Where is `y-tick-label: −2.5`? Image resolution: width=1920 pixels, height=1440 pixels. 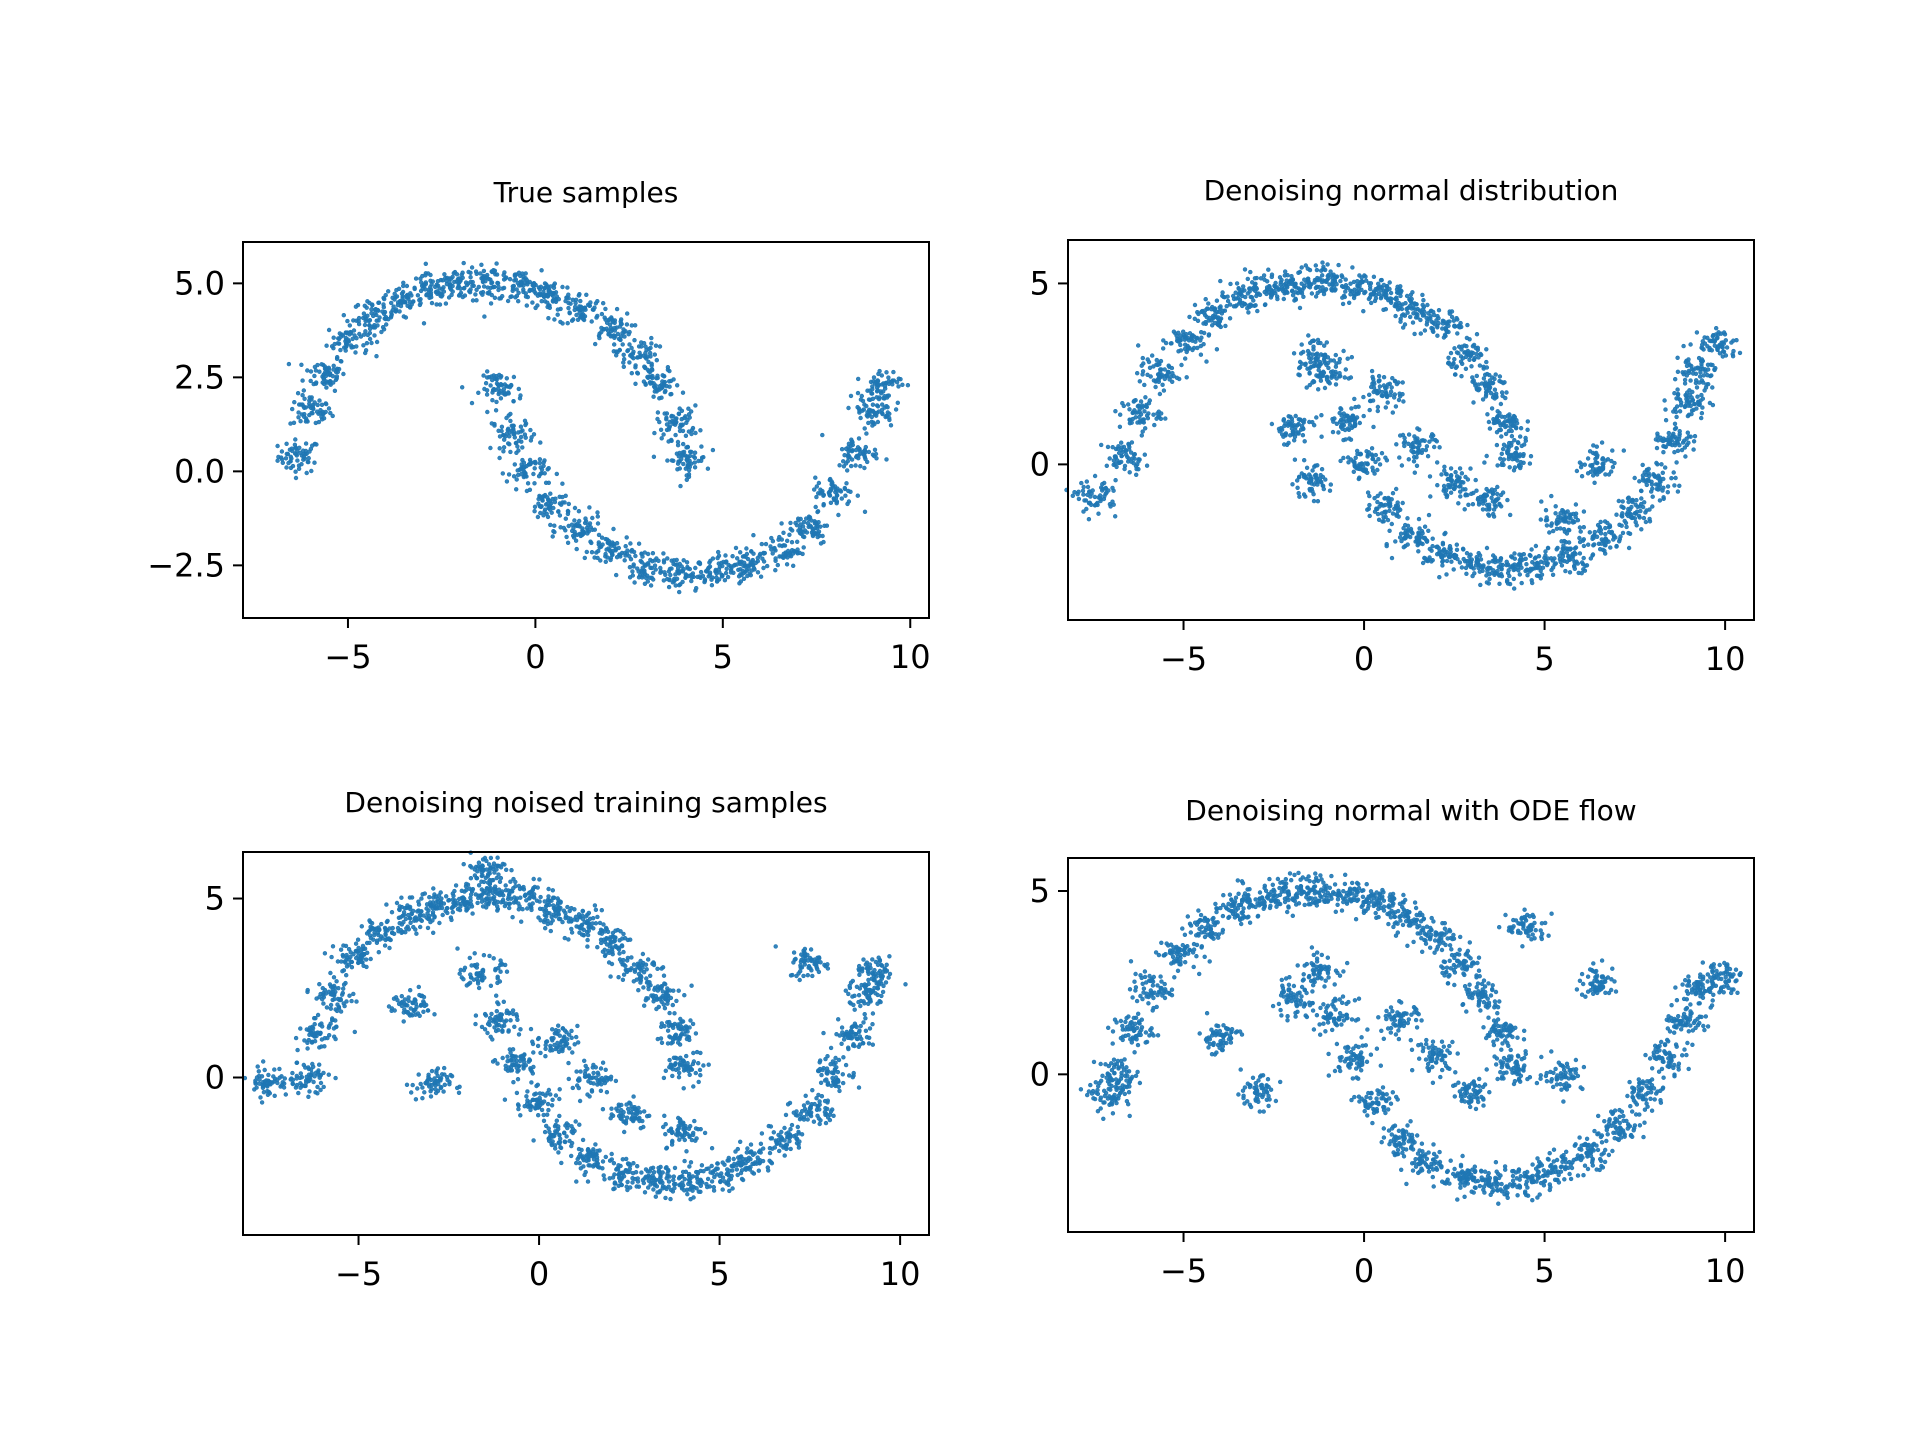 y-tick-label: −2.5 is located at coordinates (186, 565).